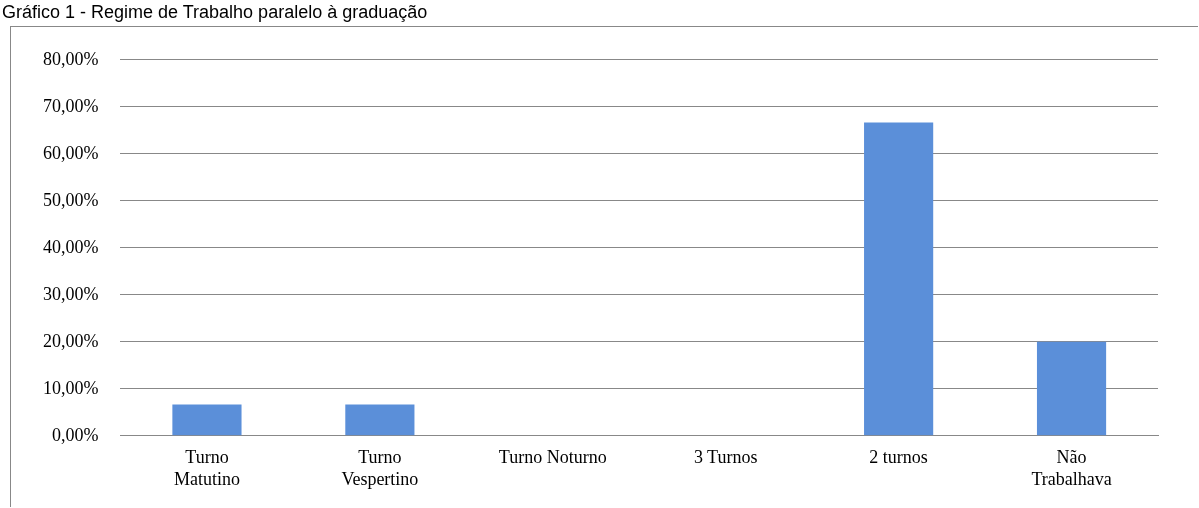 This screenshot has width=1199, height=508. I want to click on y-tick-label: 40,00%, so click(70, 246).